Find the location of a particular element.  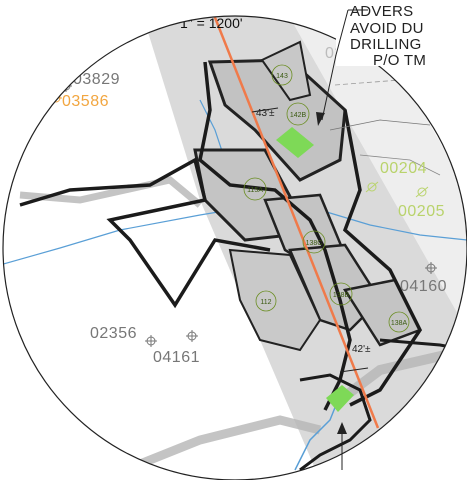

well-04160: 04160 is located at coordinates (423, 278).